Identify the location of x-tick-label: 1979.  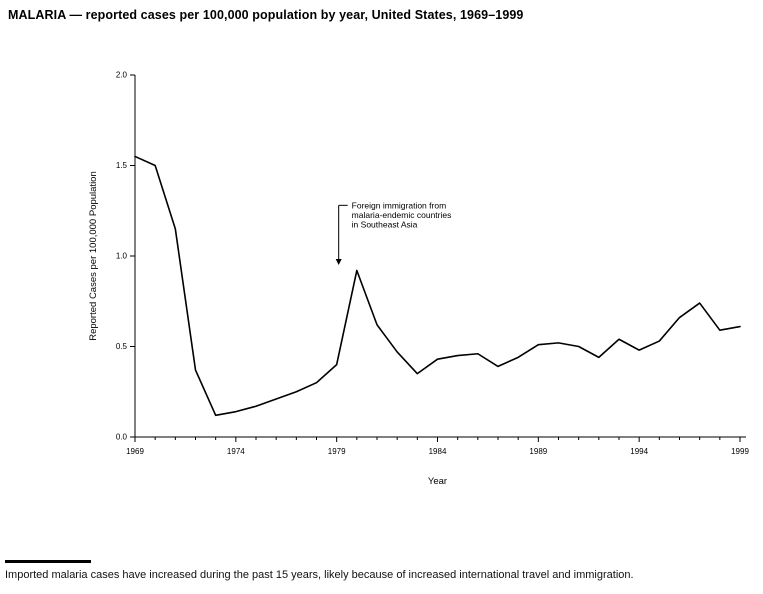
(337, 451).